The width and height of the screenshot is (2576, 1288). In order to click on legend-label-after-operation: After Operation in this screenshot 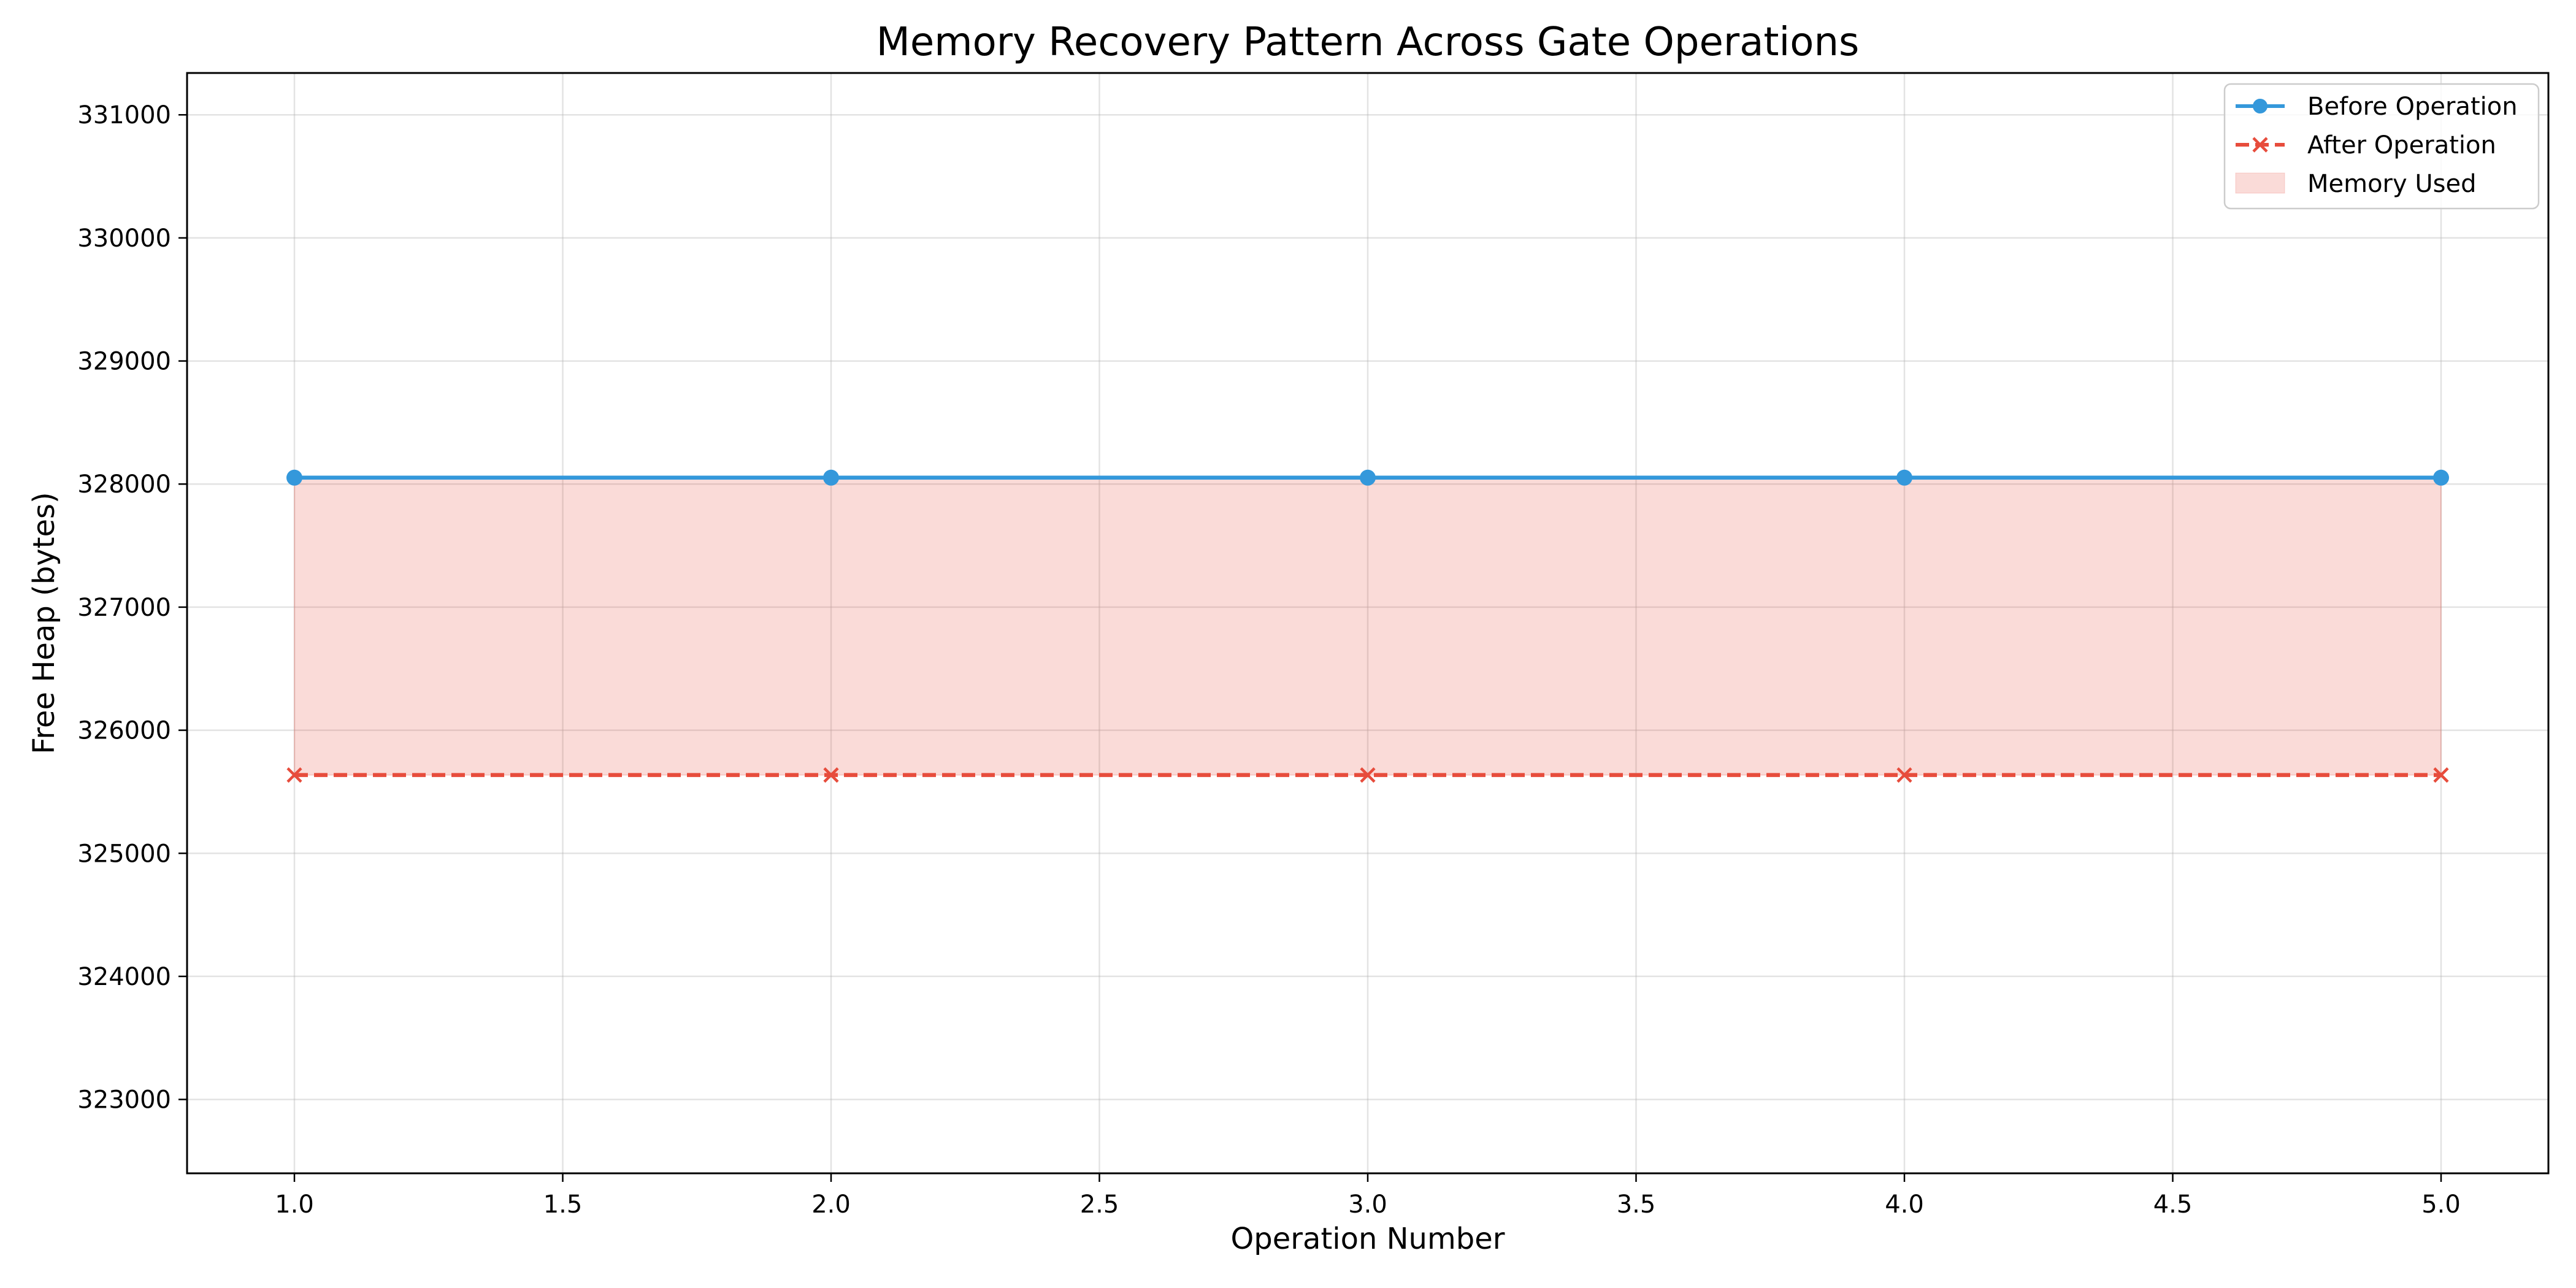, I will do `click(2401, 145)`.